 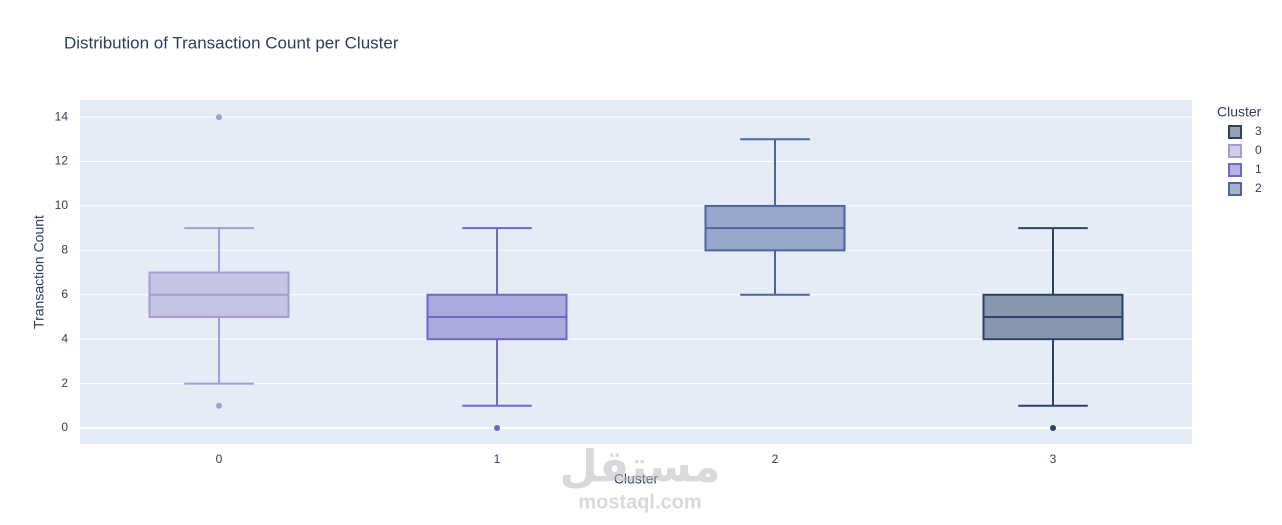 What do you see at coordinates (1258, 188) in the screenshot?
I see `legend-label: 2` at bounding box center [1258, 188].